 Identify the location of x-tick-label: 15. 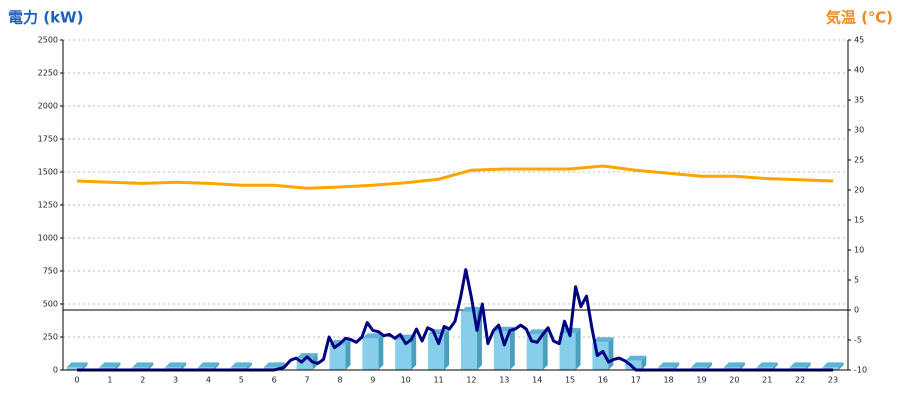
(570, 380).